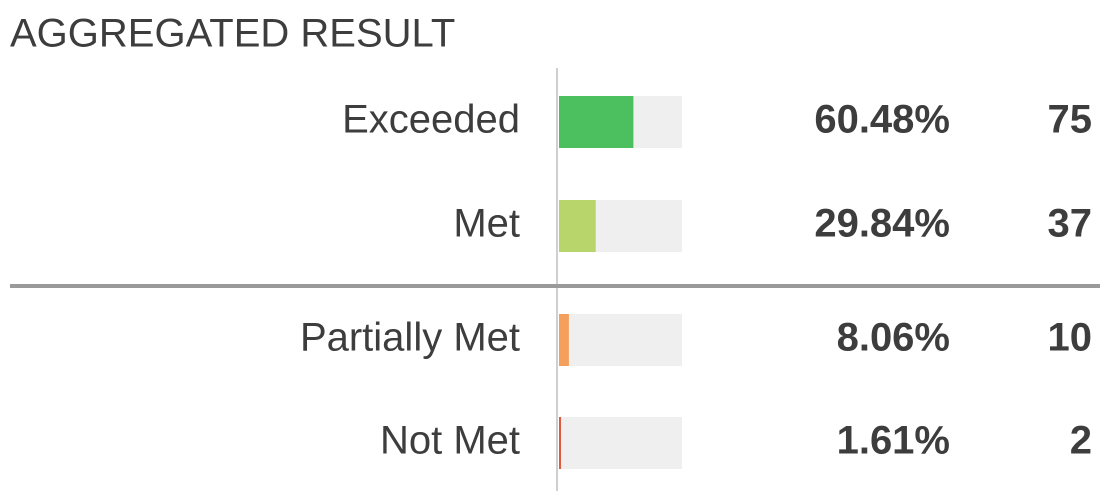  I want to click on category-label: Met, so click(486, 224).